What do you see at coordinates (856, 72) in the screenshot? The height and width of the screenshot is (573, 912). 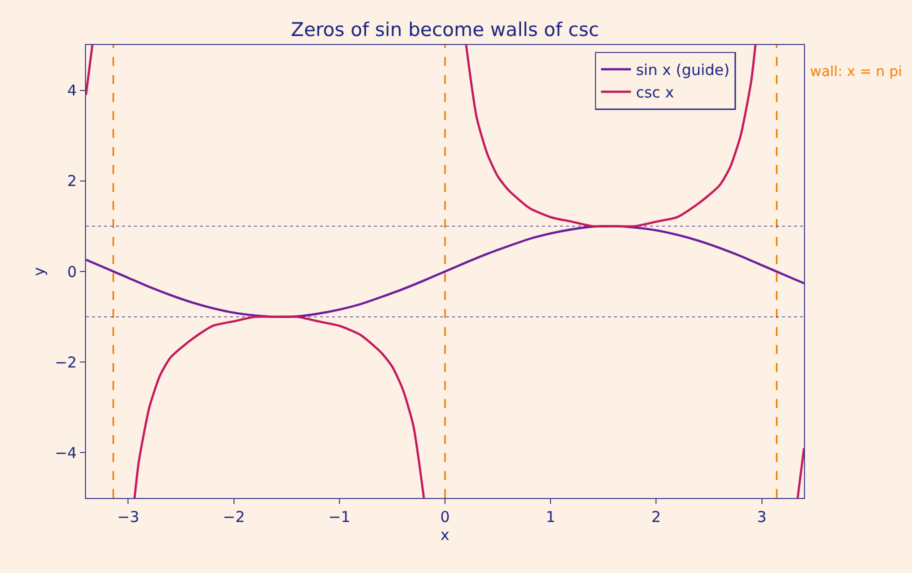 I see `ref-line-label: wall: x = n pi` at bounding box center [856, 72].